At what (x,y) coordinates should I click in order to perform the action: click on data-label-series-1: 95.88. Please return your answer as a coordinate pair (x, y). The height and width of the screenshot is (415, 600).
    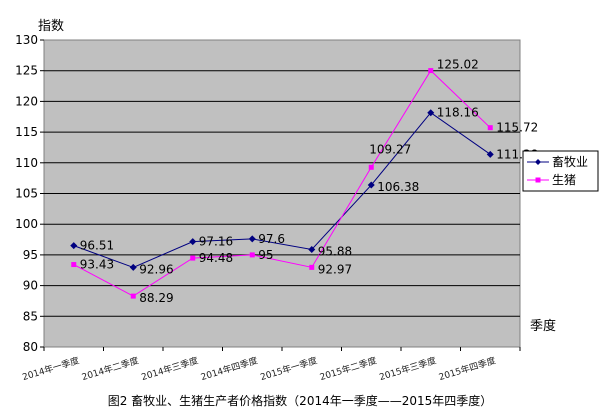
    Looking at the image, I should click on (335, 251).